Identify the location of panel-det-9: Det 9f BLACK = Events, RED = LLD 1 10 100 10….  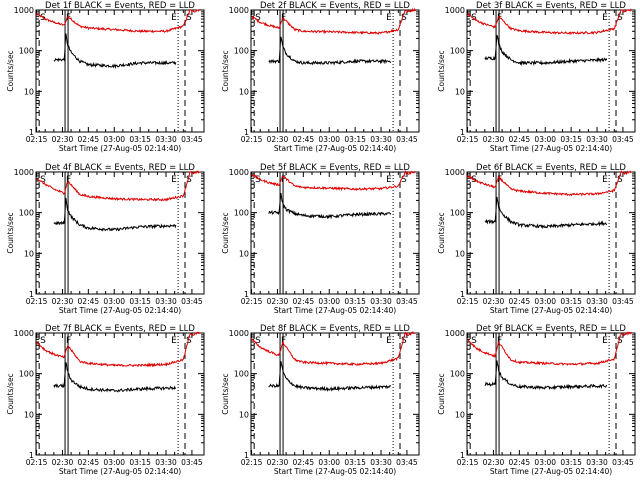
(536, 400).